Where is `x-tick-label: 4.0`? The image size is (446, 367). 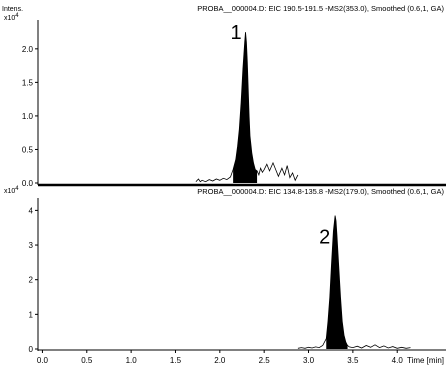 x-tick-label: 4.0 is located at coordinates (398, 360).